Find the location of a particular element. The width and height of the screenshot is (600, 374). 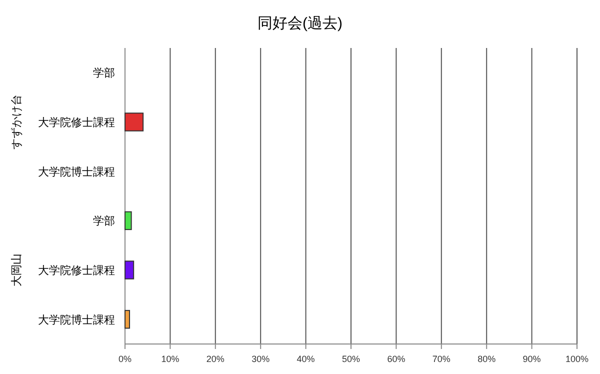

text: 大岡山 is located at coordinates (16, 270).